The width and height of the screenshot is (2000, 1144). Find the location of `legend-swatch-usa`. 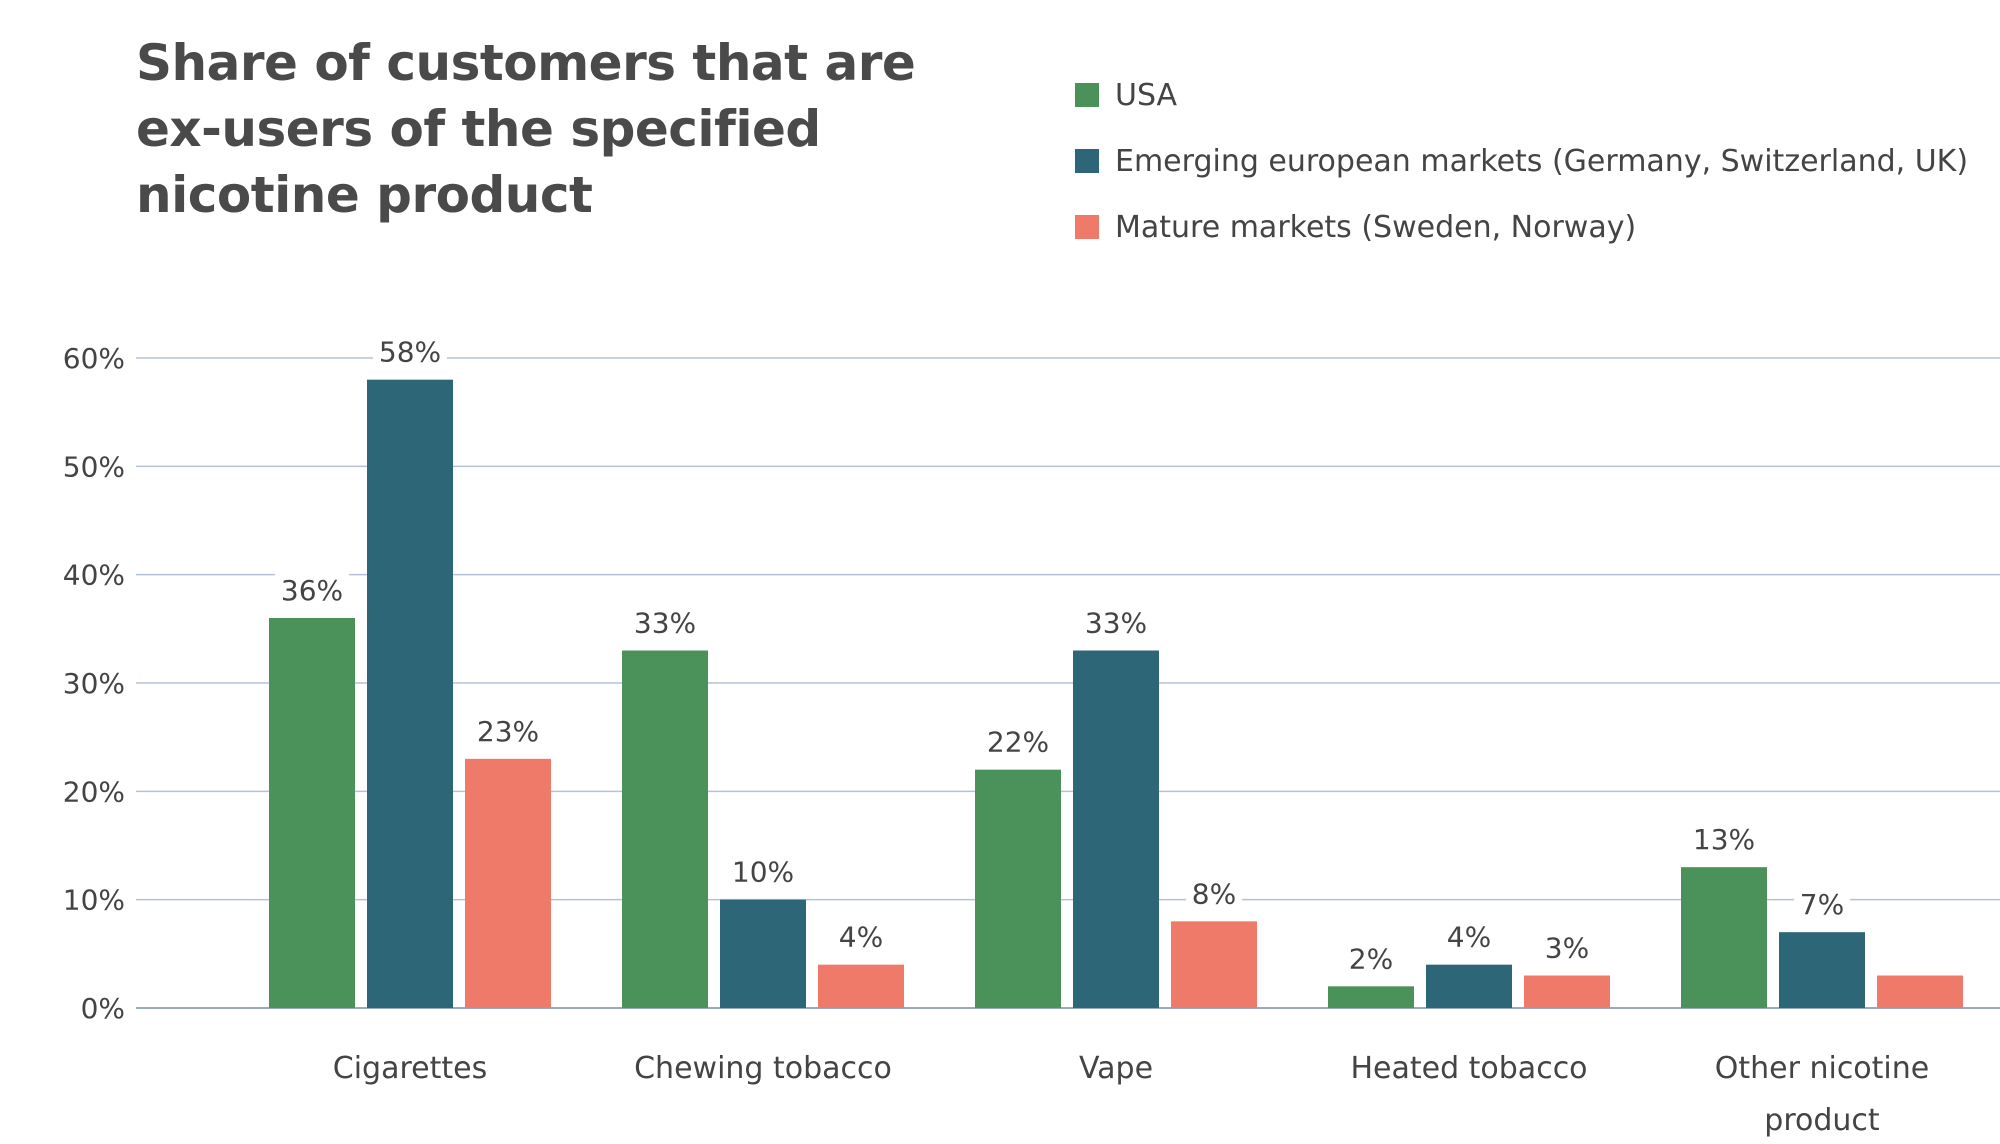

legend-swatch-usa is located at coordinates (1087, 95).